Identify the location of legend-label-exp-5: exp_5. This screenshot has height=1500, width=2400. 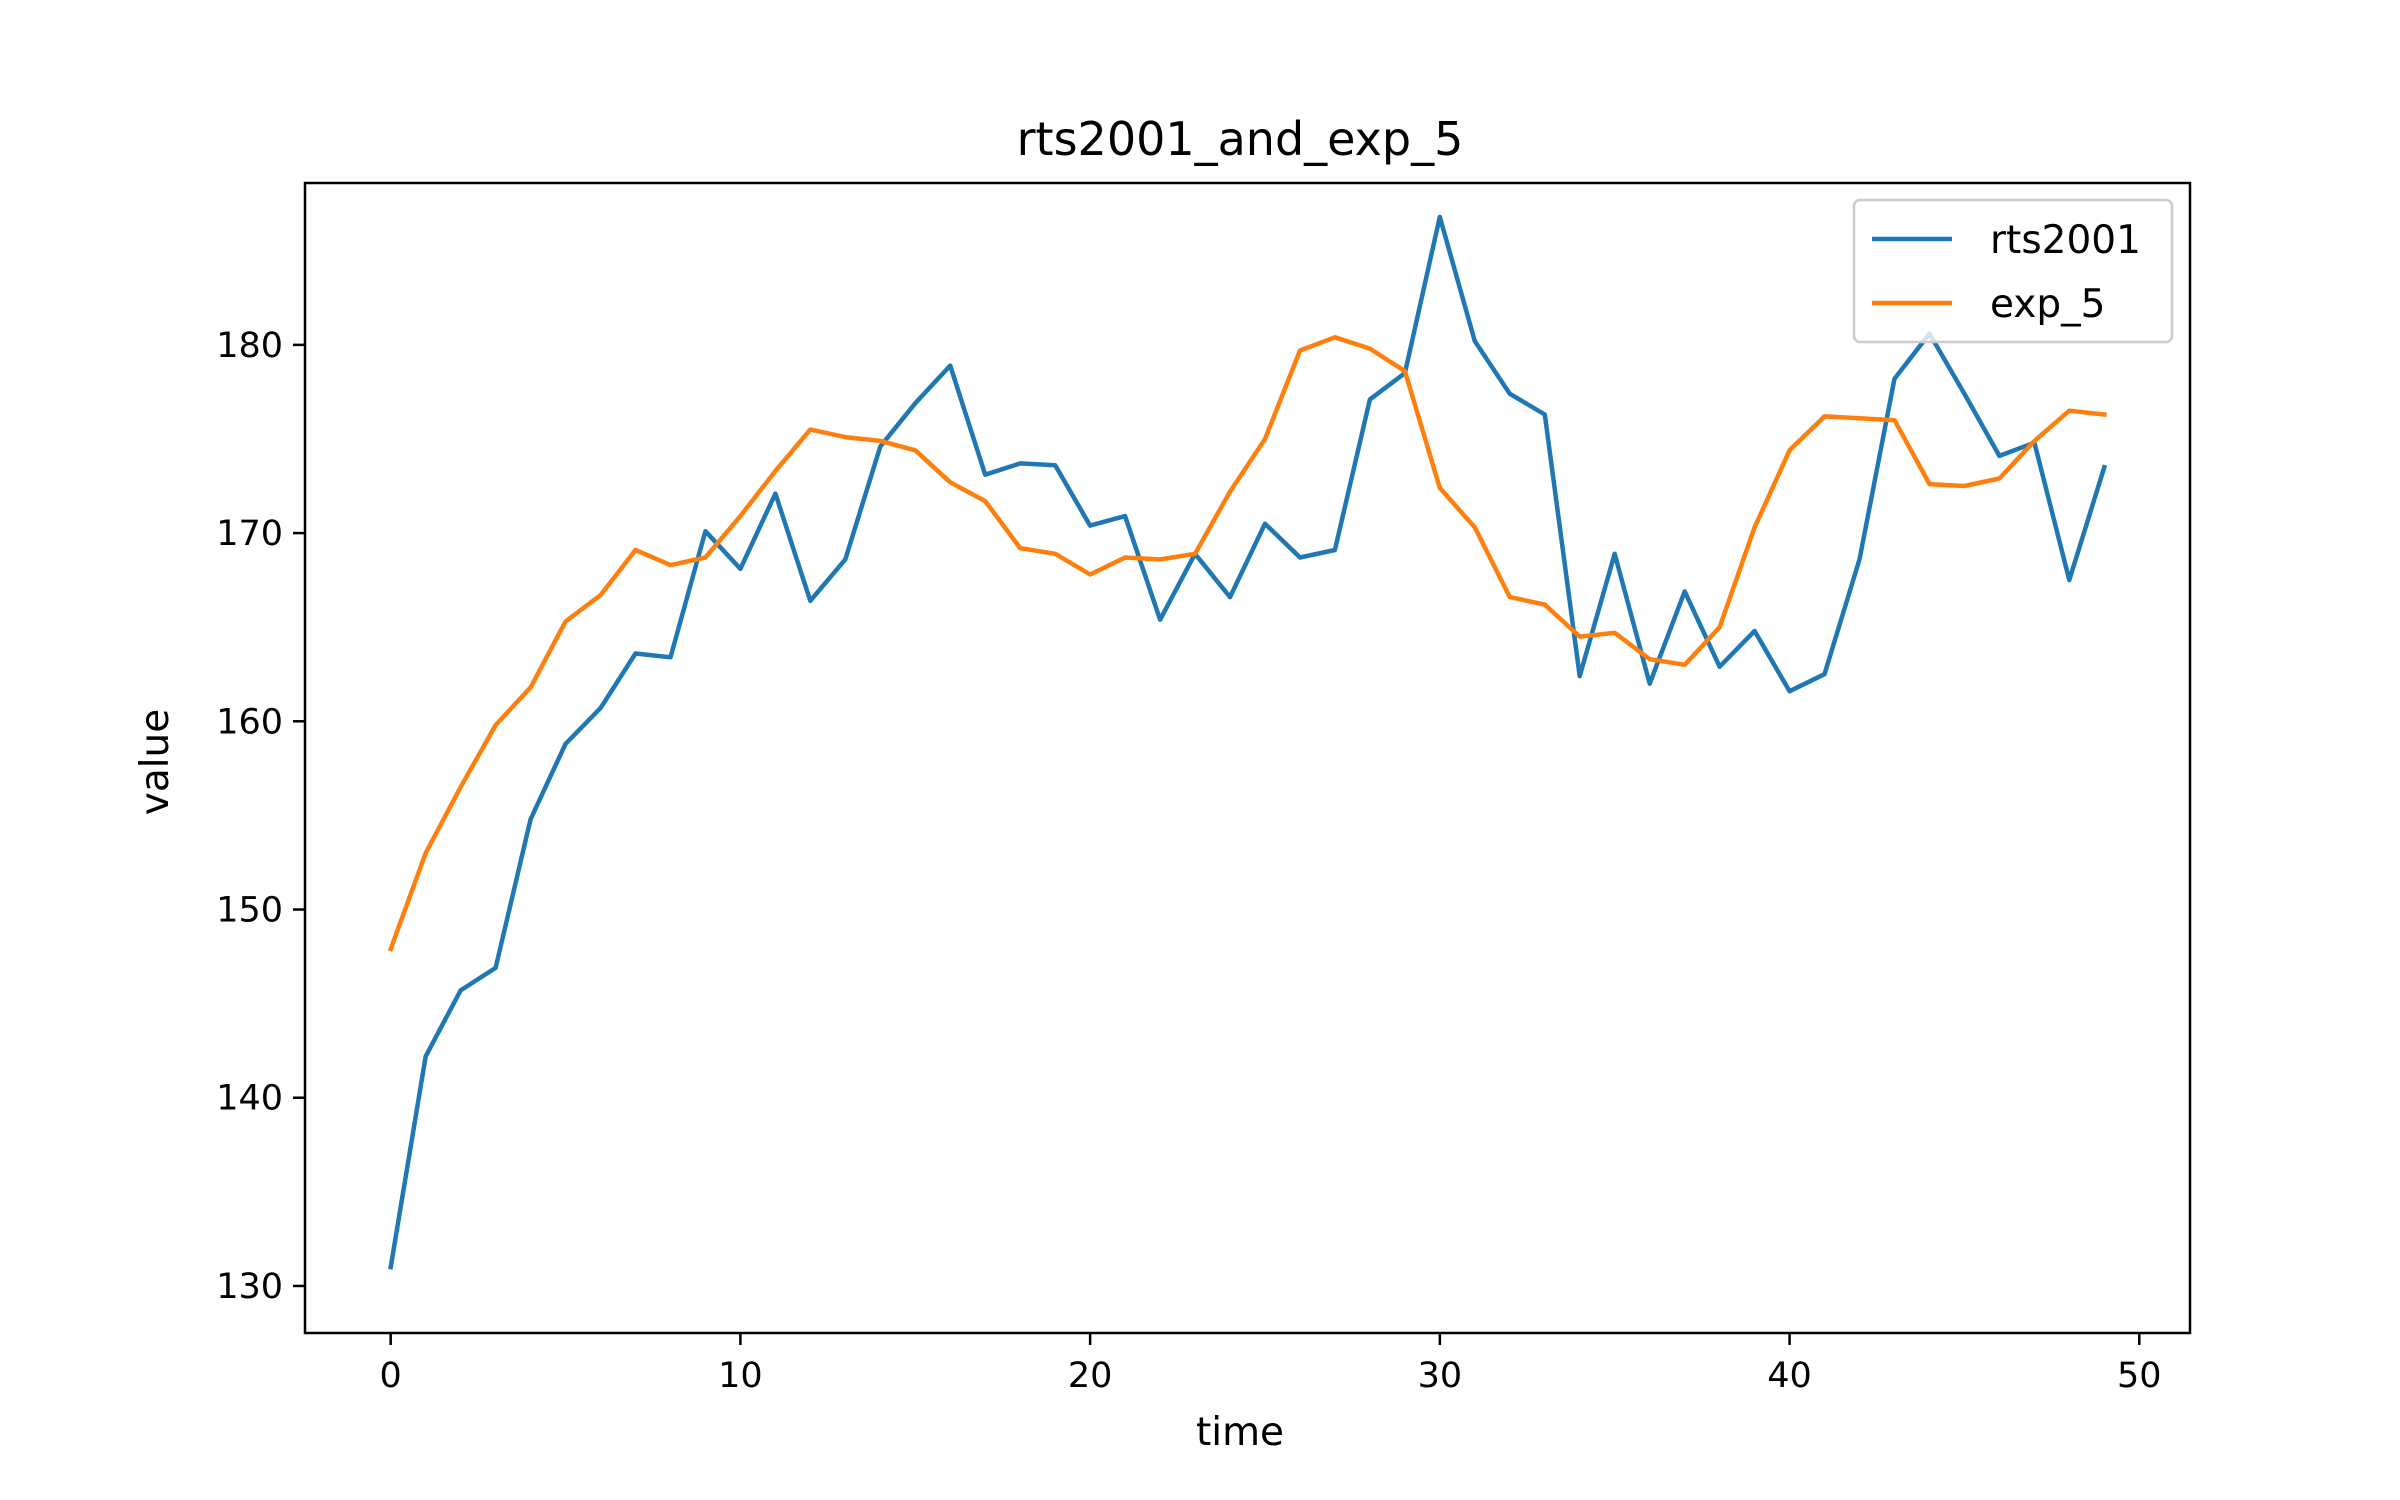
(2047, 304).